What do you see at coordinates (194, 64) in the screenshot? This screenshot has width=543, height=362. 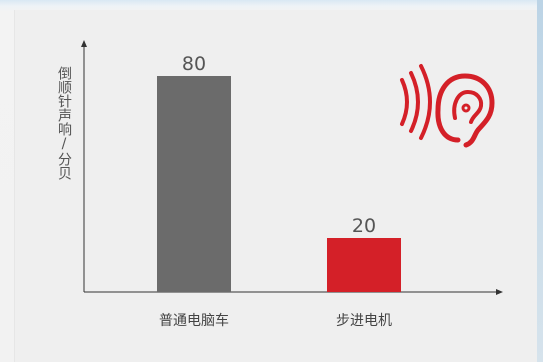 I see `value-label-1: 80` at bounding box center [194, 64].